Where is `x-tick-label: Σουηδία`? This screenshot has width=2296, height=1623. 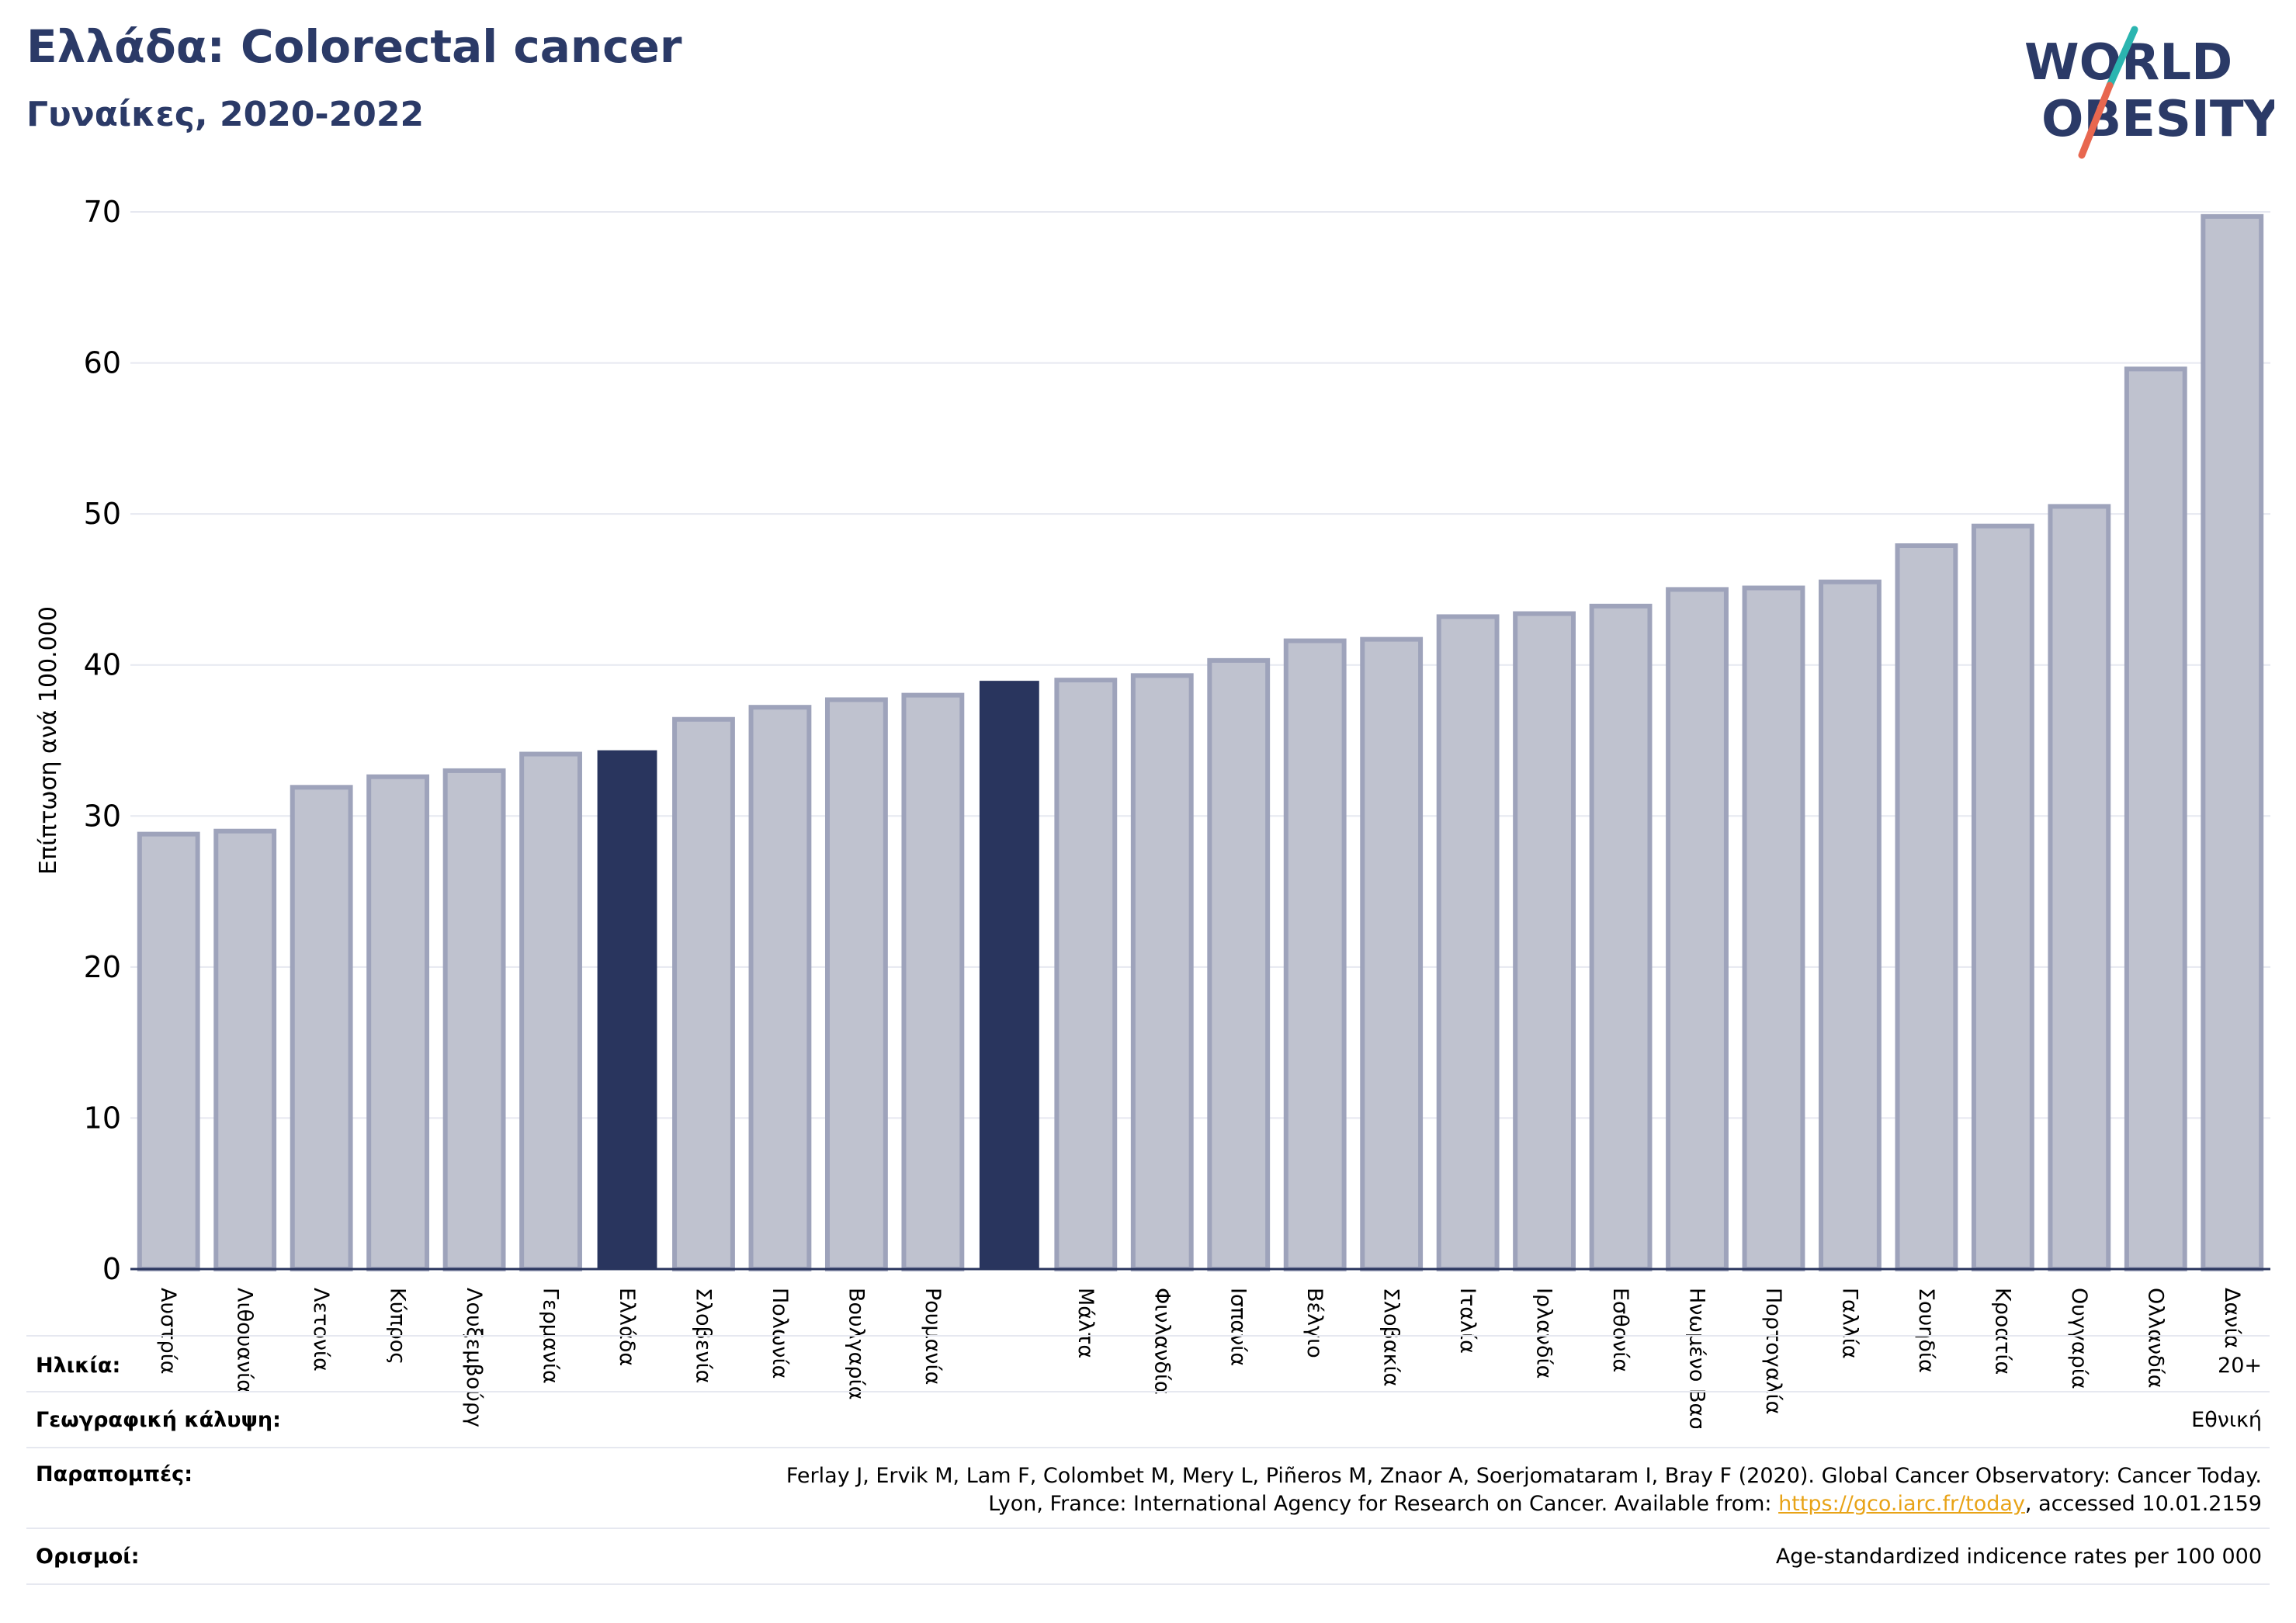
x-tick-label: Σουηδία is located at coordinates (1926, 1330).